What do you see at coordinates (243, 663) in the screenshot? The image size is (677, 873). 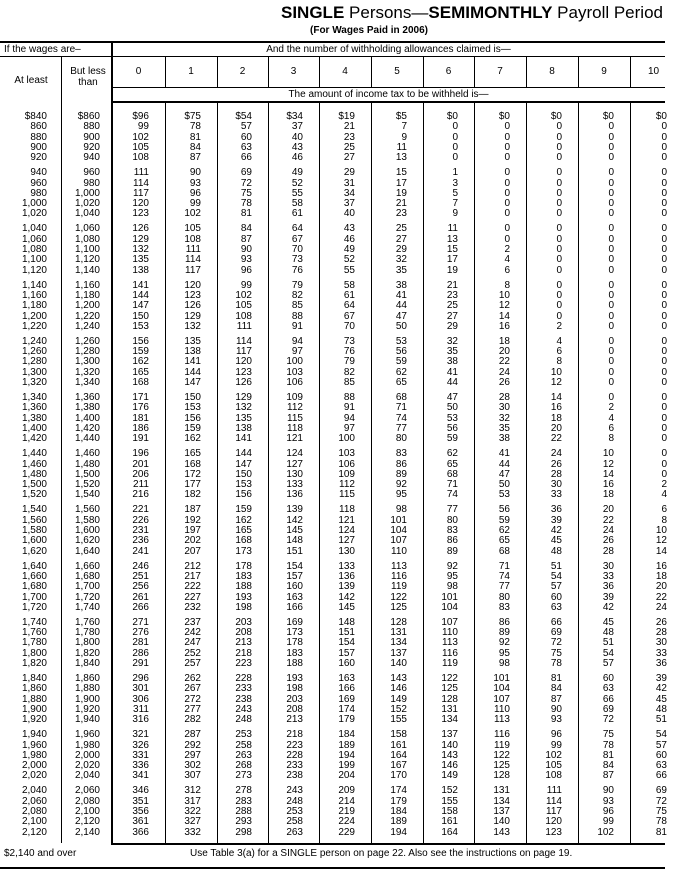 I see `tax-amount: 223` at bounding box center [243, 663].